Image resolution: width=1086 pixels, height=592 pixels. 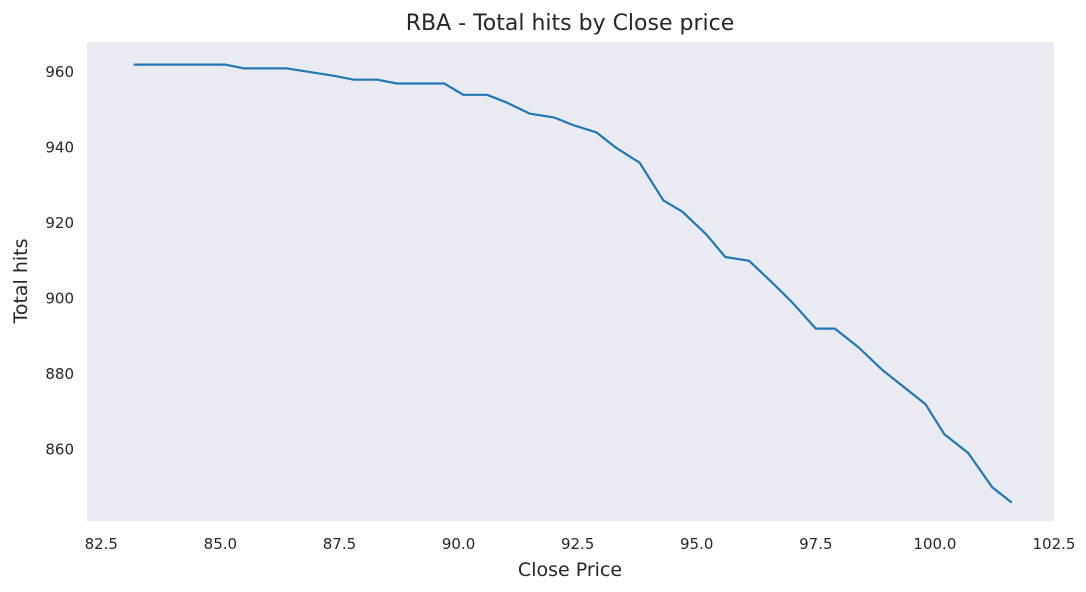 I want to click on y-tick-label: 920, so click(x=59, y=223).